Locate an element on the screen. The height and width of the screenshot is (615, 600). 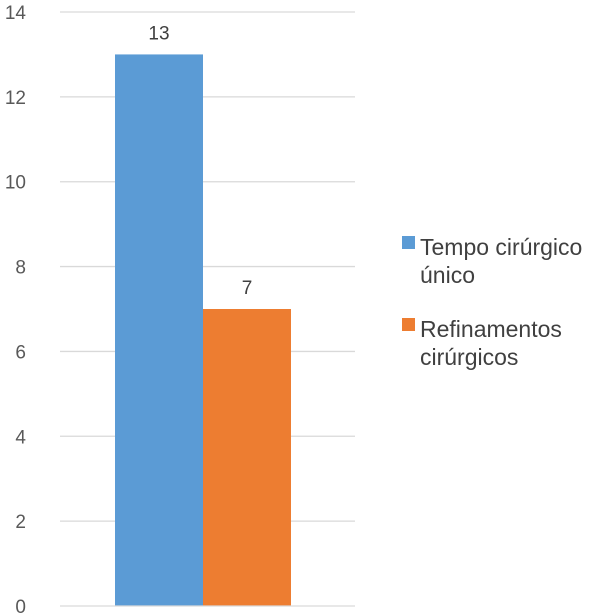
y-tick-label: 0 is located at coordinates (20, 606).